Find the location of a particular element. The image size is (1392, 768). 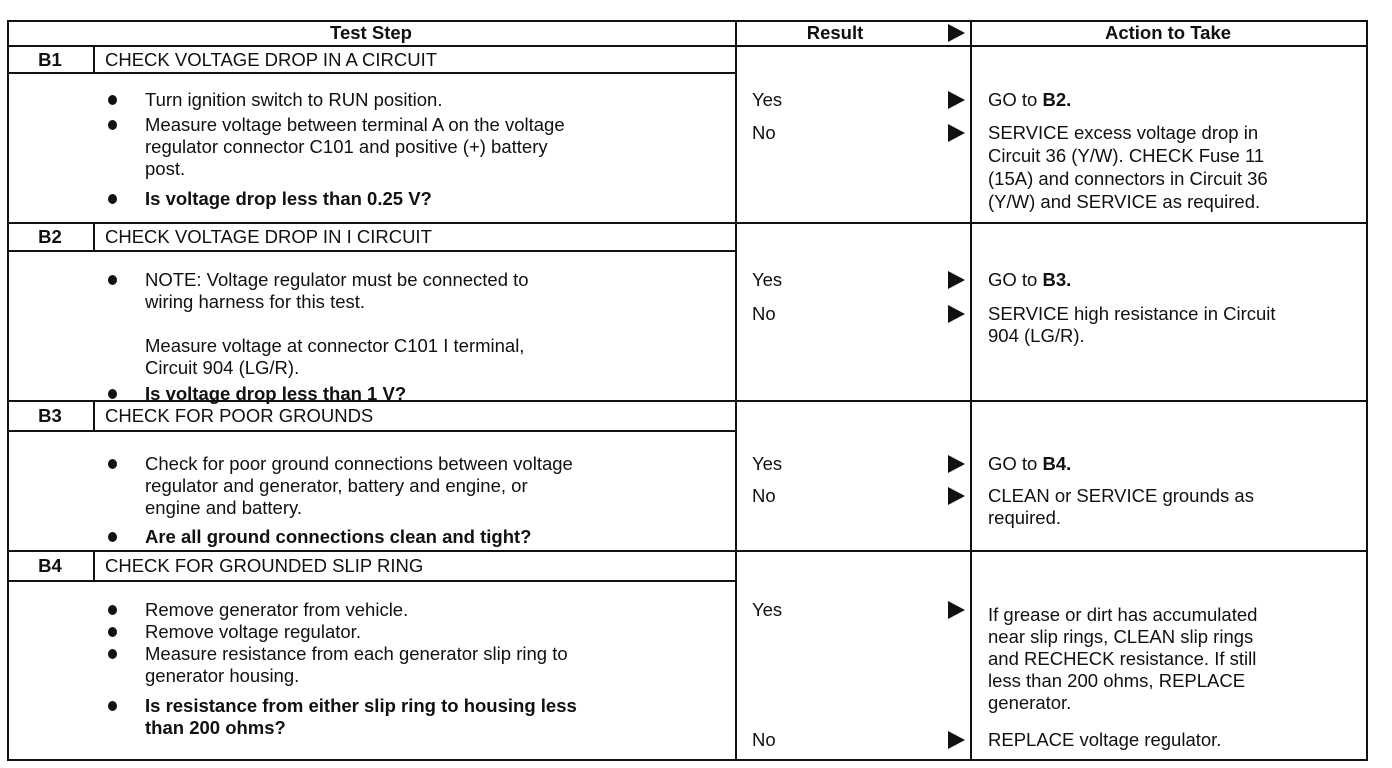

action-text: 904 (LG/R). is located at coordinates (1036, 335).